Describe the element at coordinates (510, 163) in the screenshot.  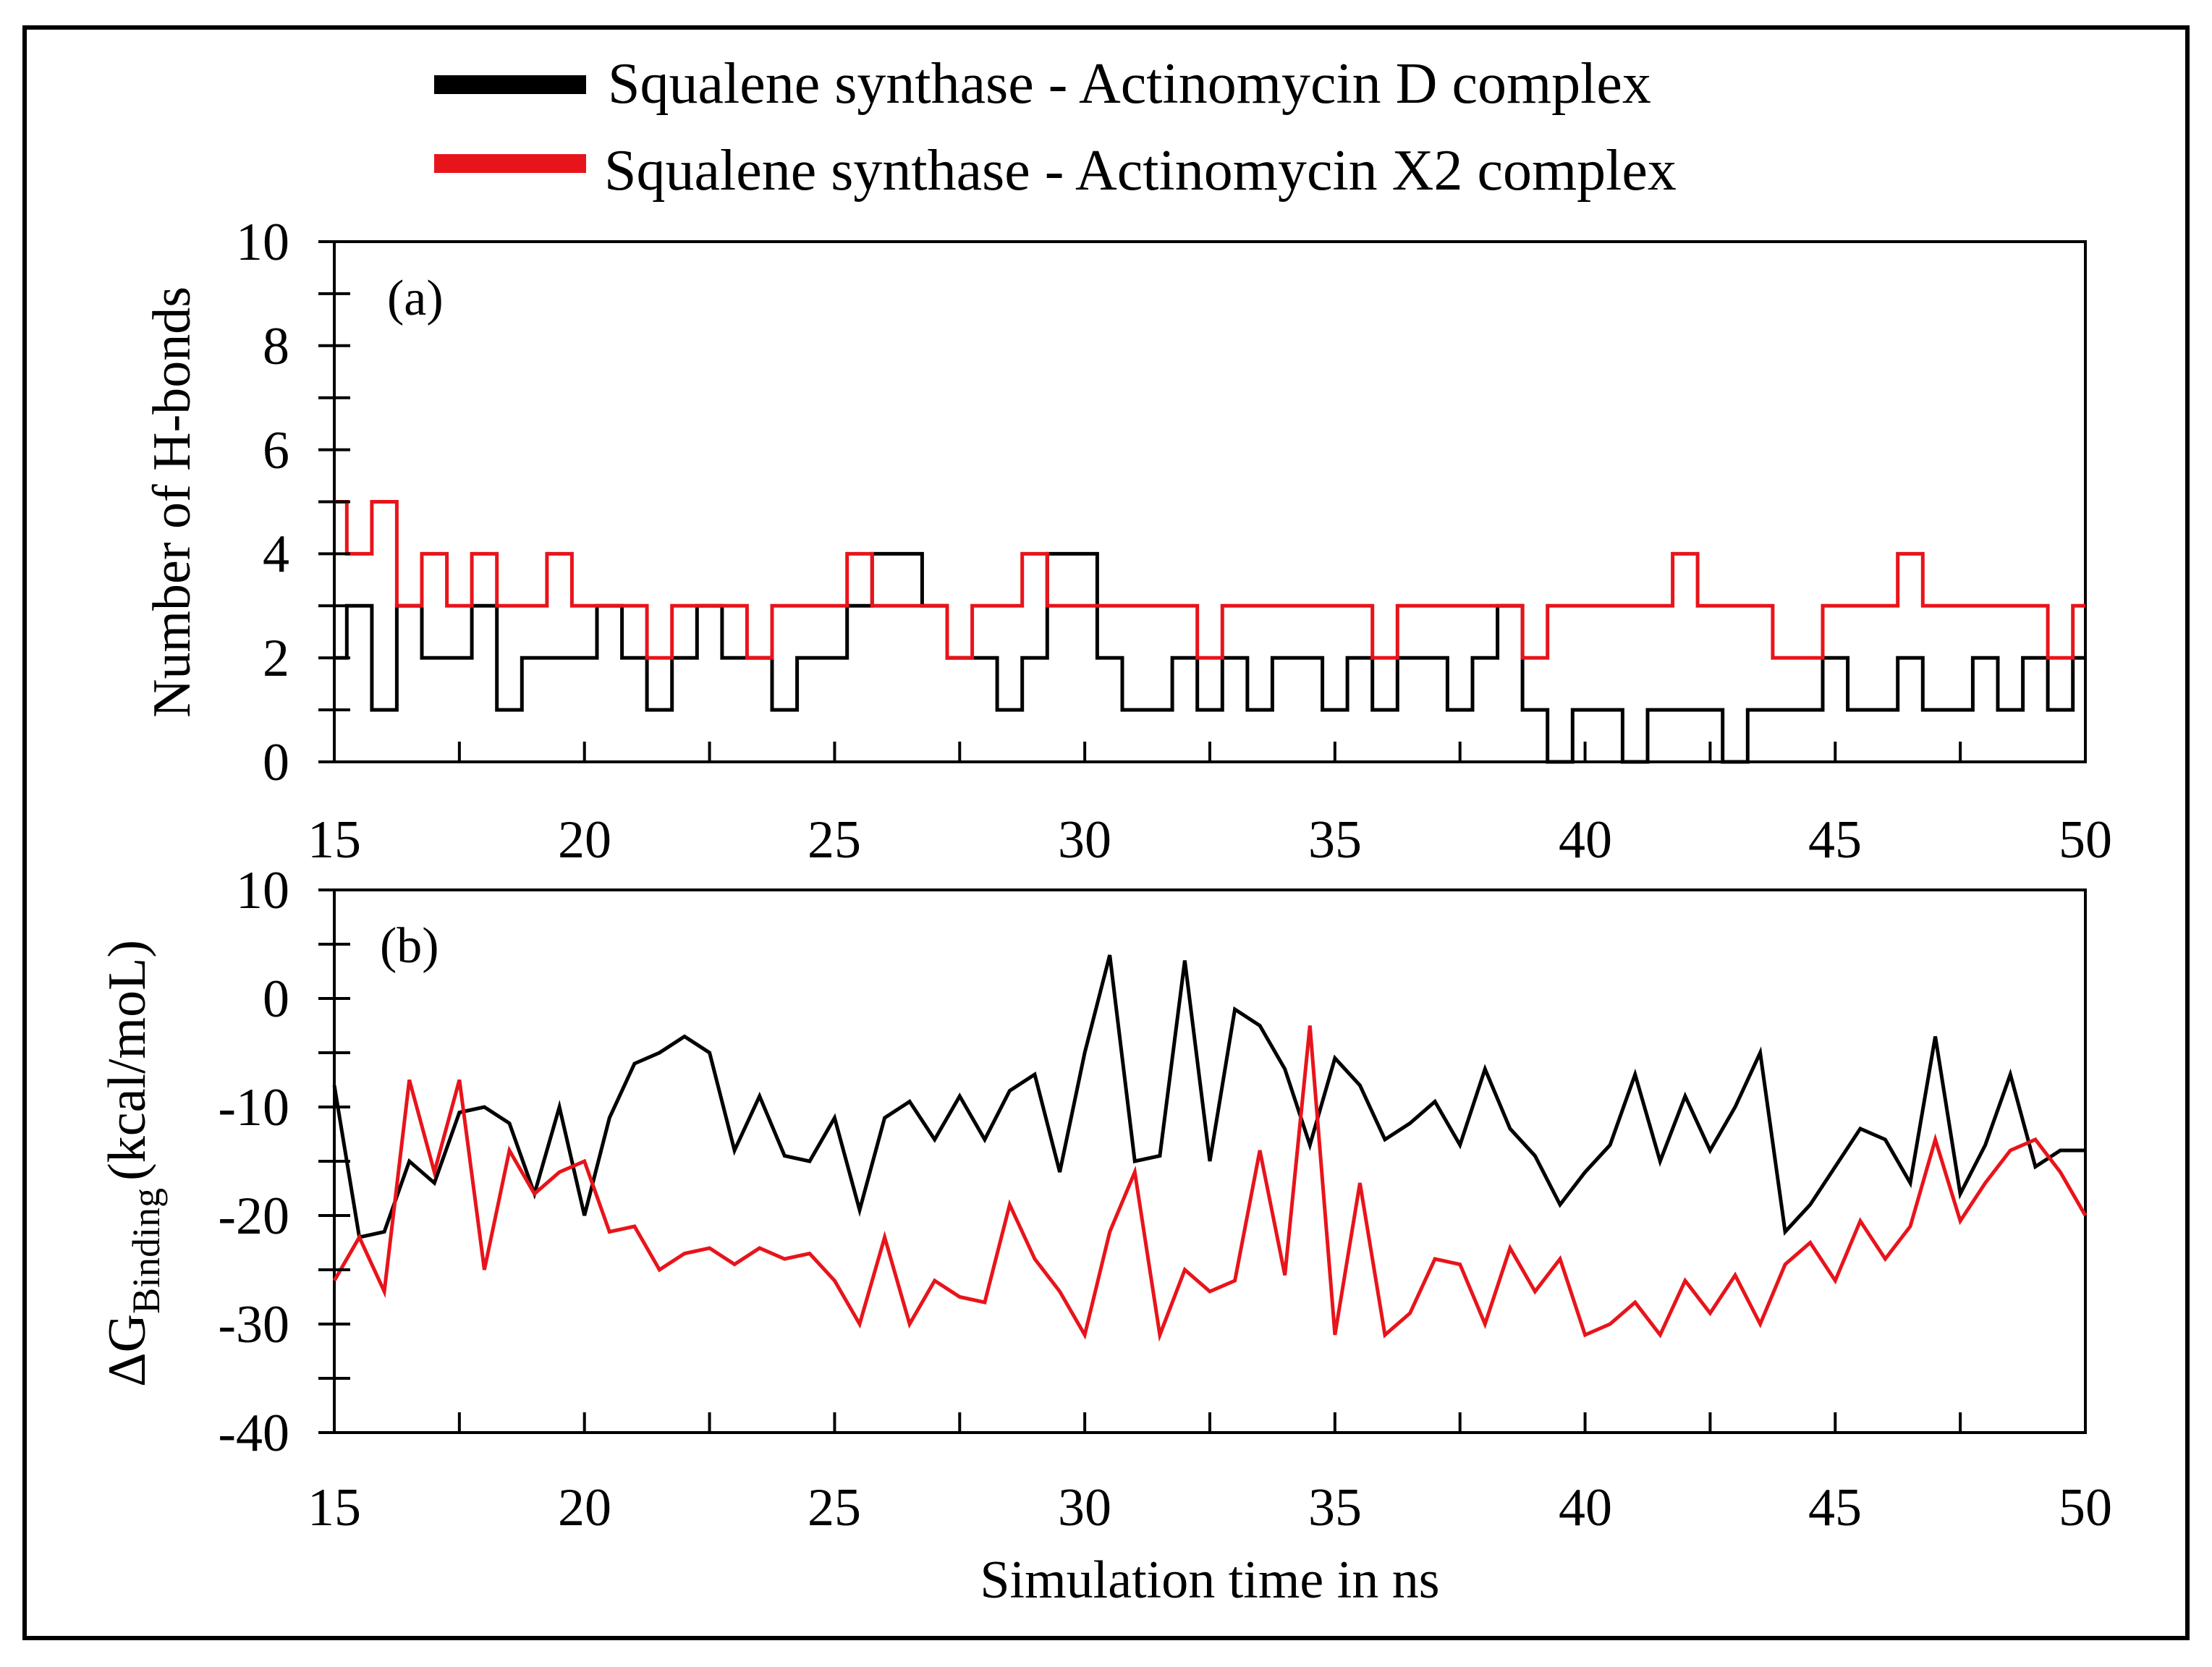
I see `legend-swatch-x2` at that location.